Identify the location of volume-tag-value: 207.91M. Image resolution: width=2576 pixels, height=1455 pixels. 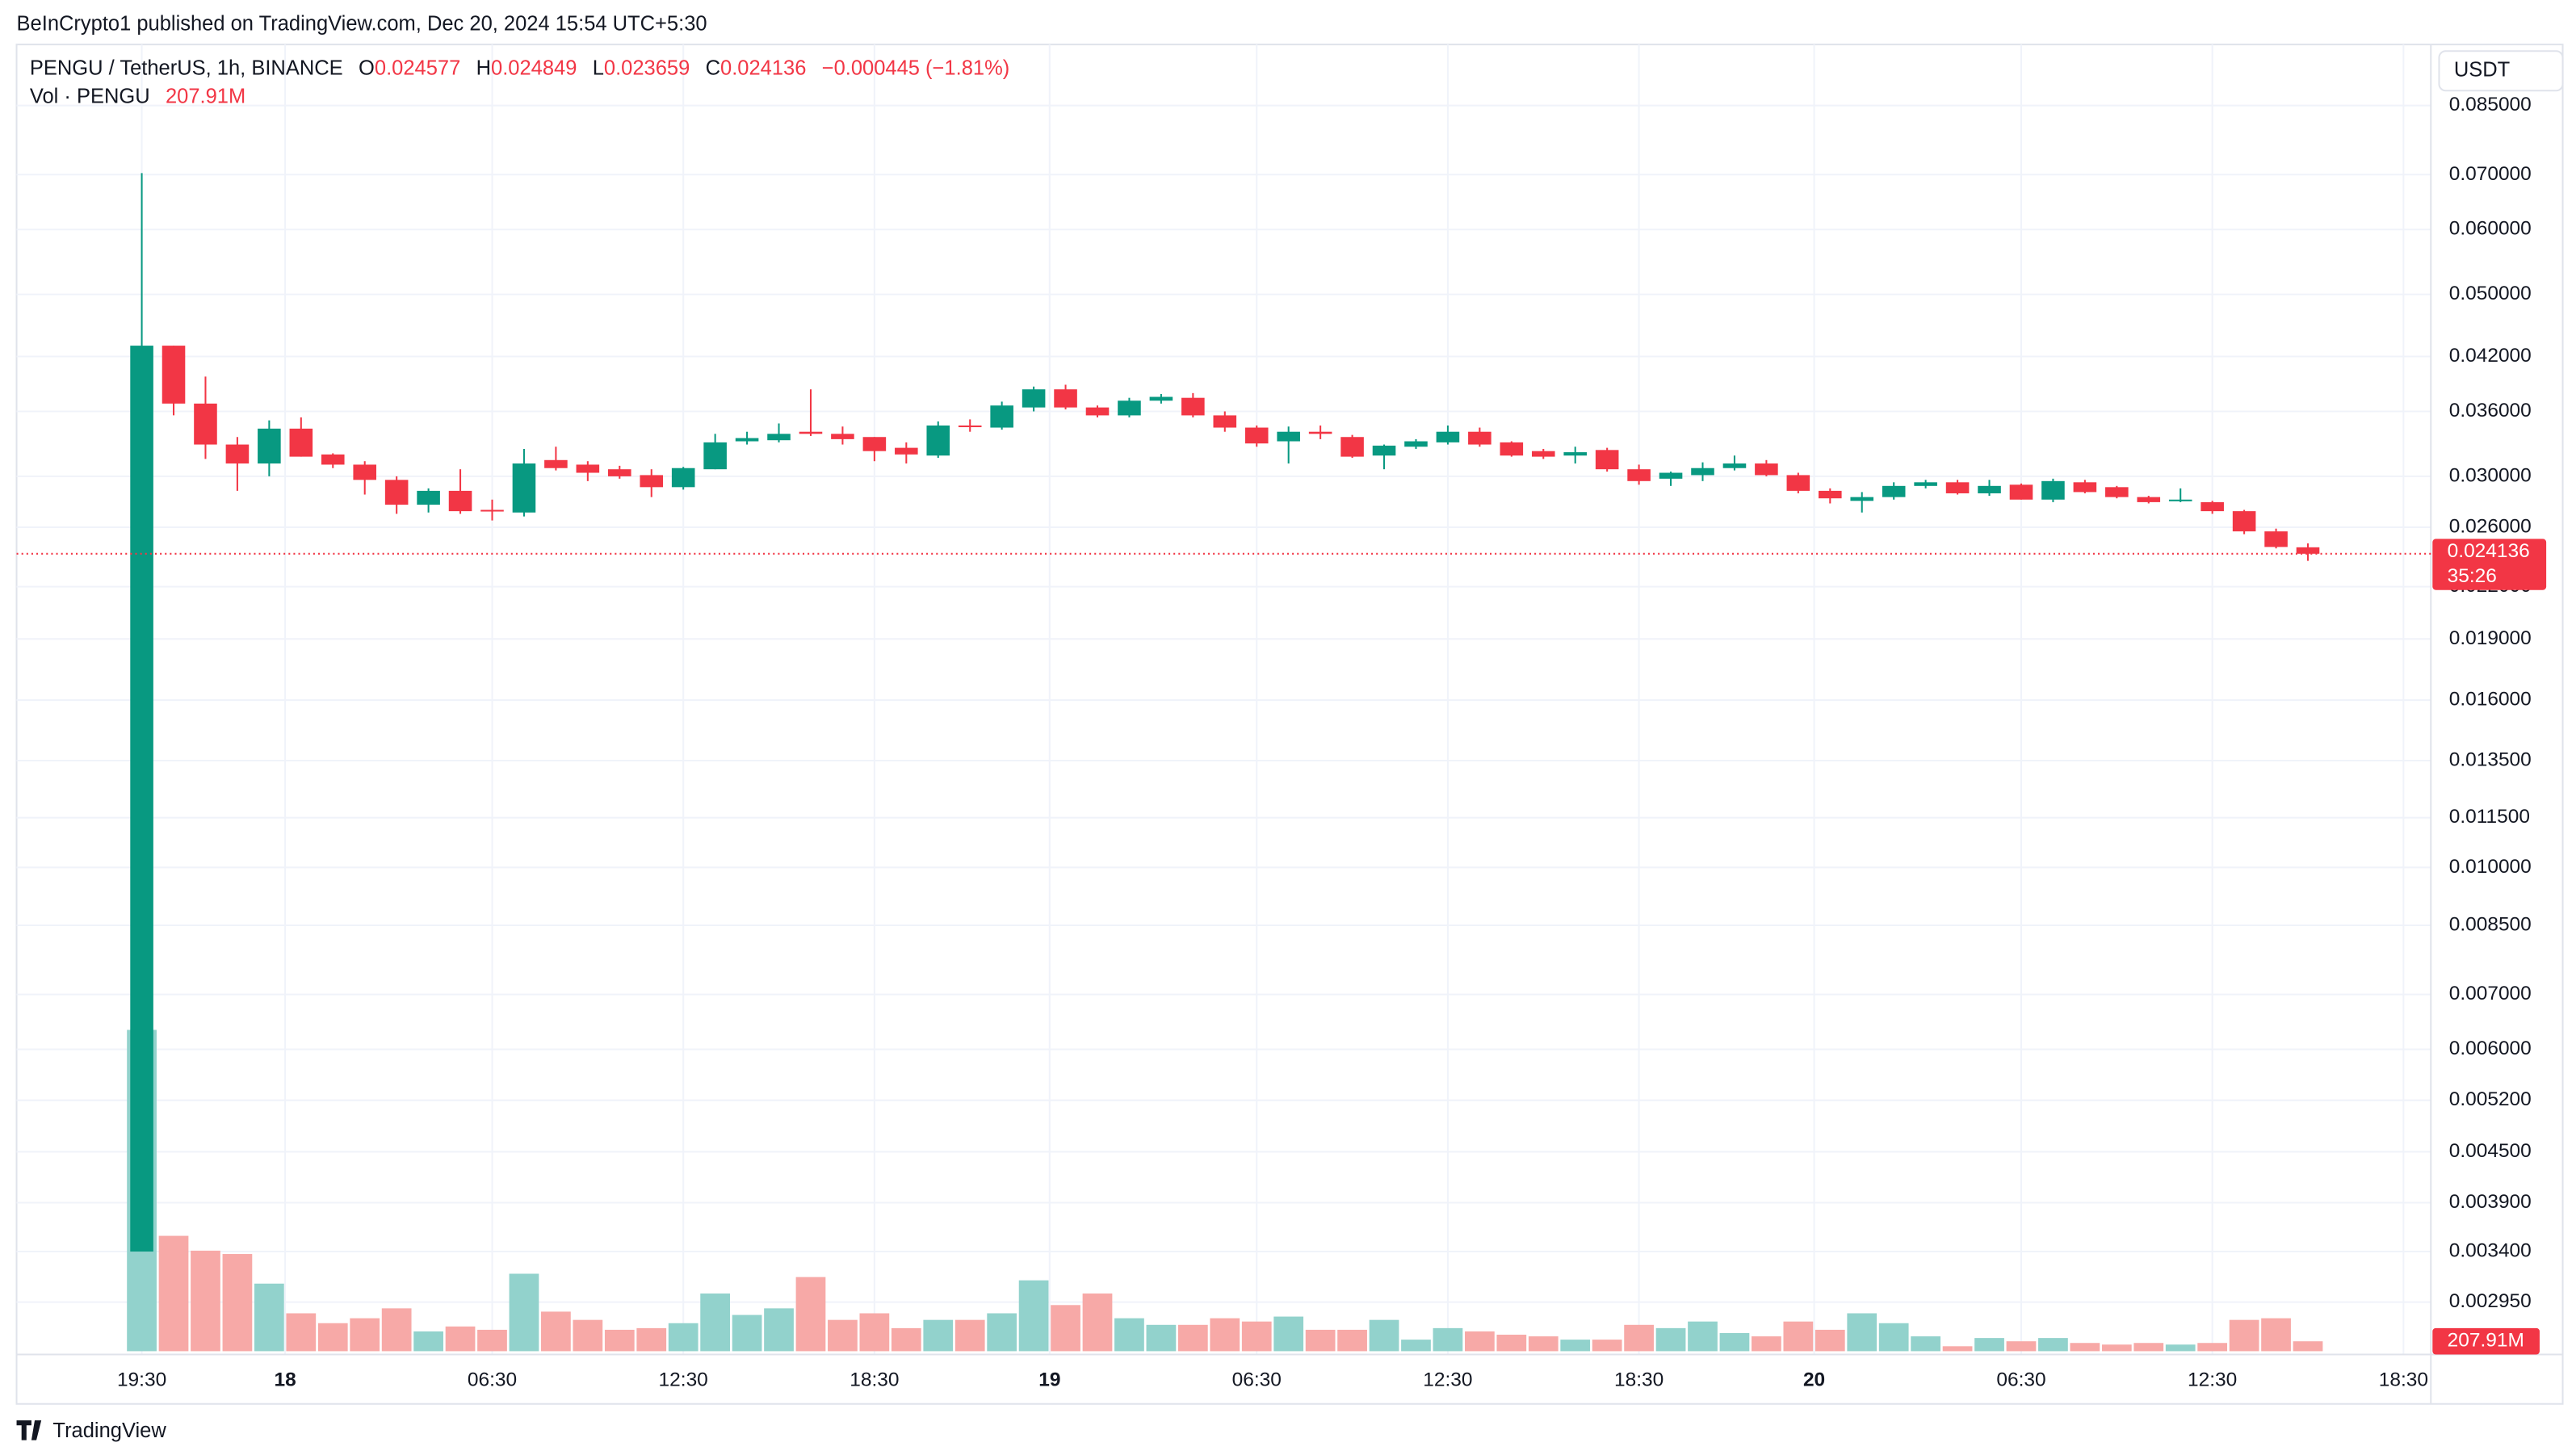
(2486, 1341).